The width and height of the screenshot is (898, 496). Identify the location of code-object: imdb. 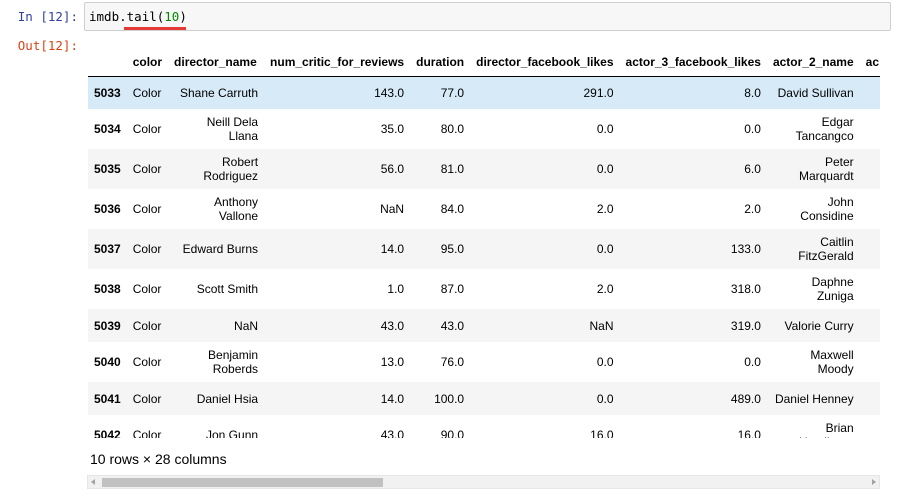
(104, 16).